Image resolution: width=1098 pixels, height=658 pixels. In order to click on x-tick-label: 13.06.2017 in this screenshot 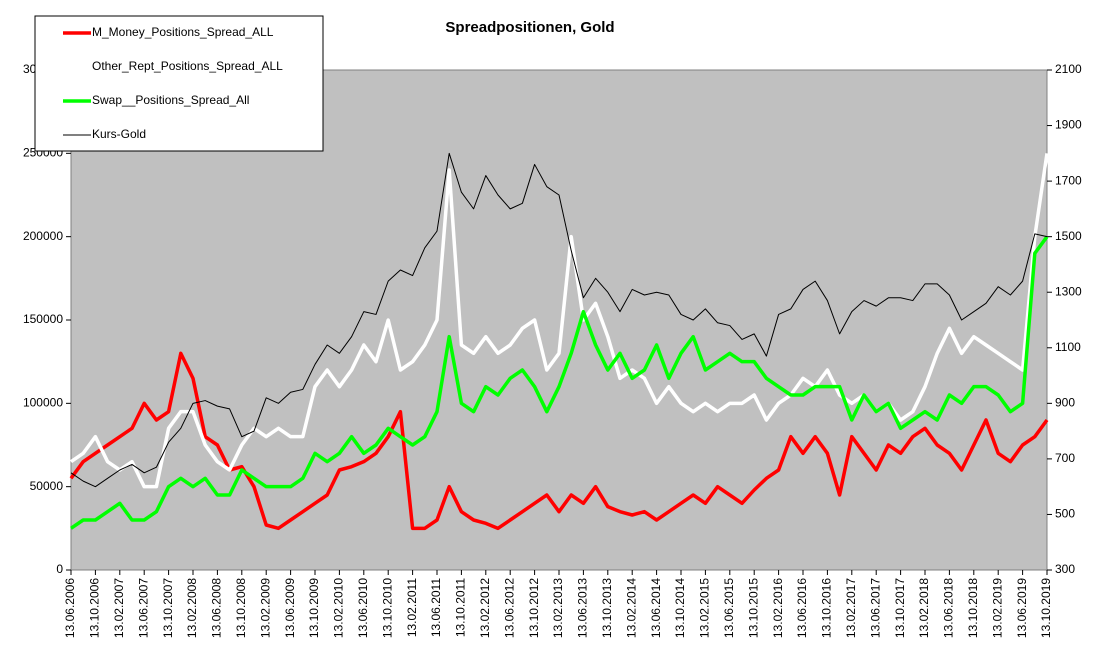, I will do `click(875, 608)`.